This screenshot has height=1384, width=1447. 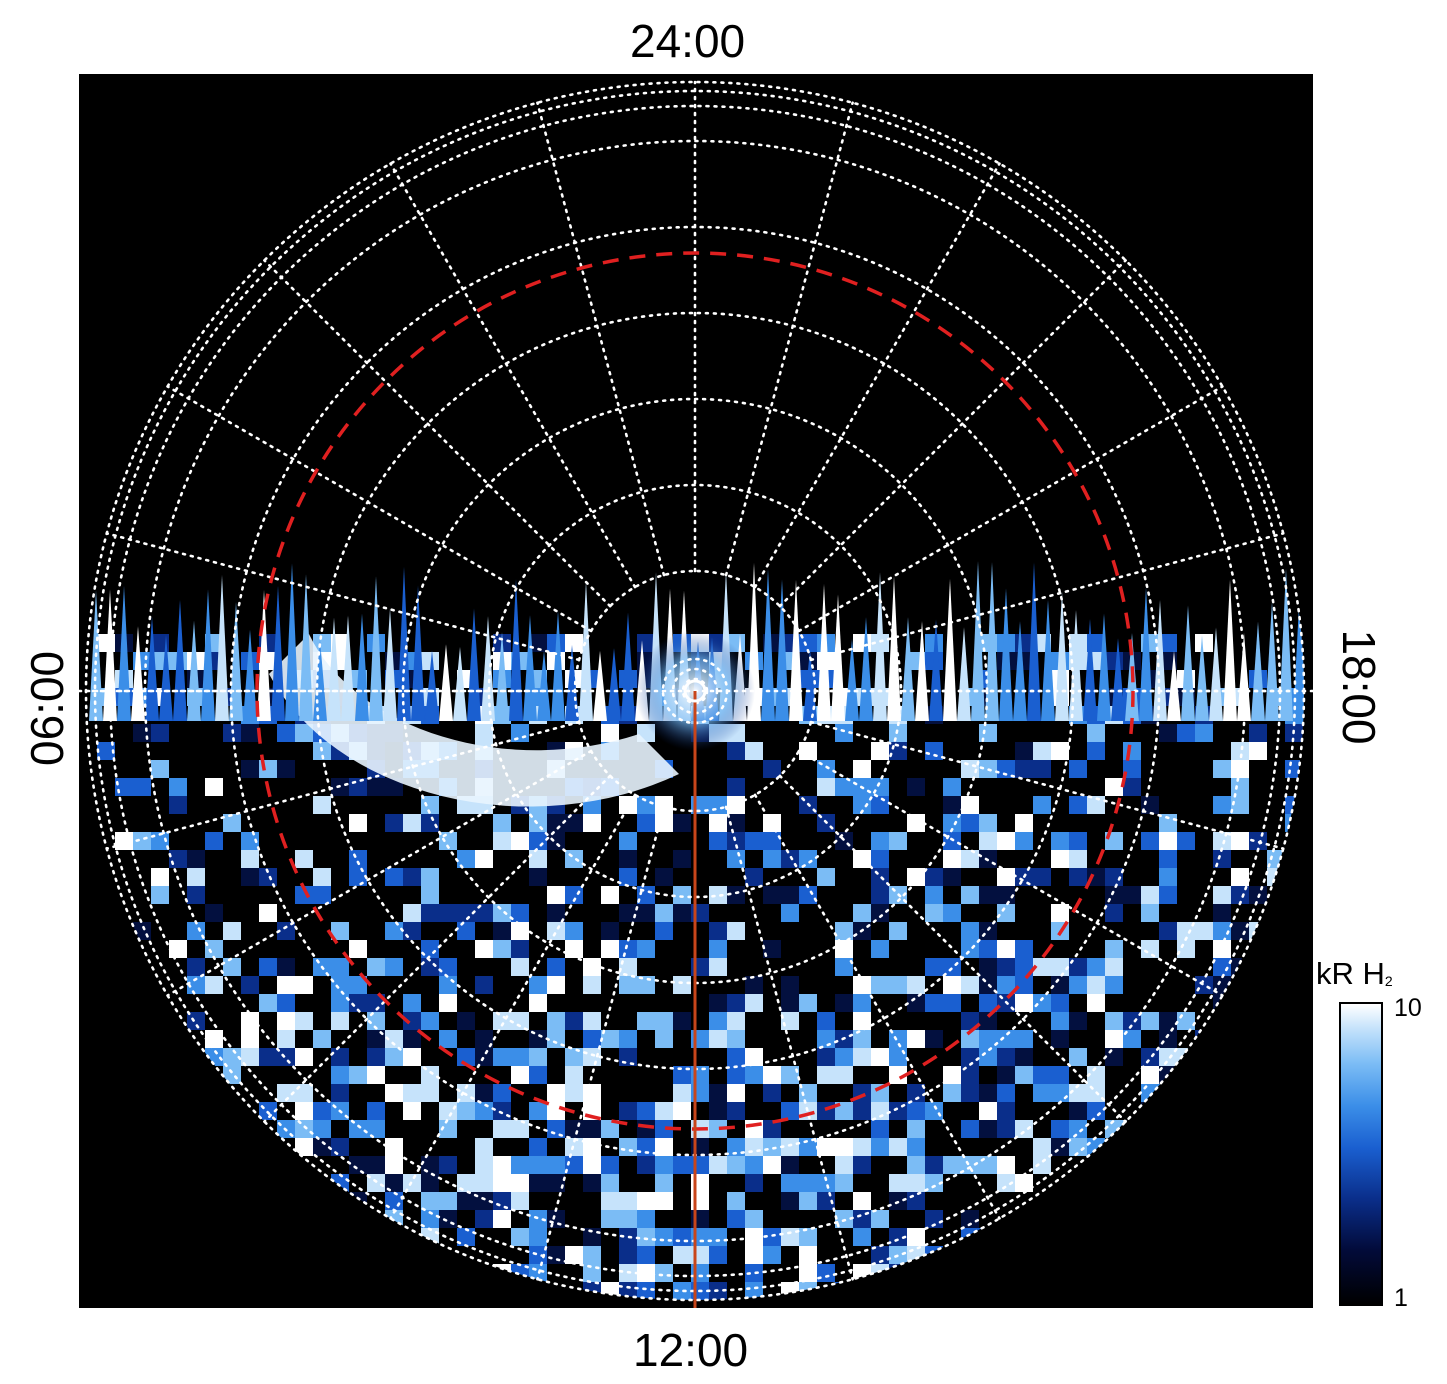 I want to click on local-time-label-noon: 12:00, so click(x=691, y=1350).